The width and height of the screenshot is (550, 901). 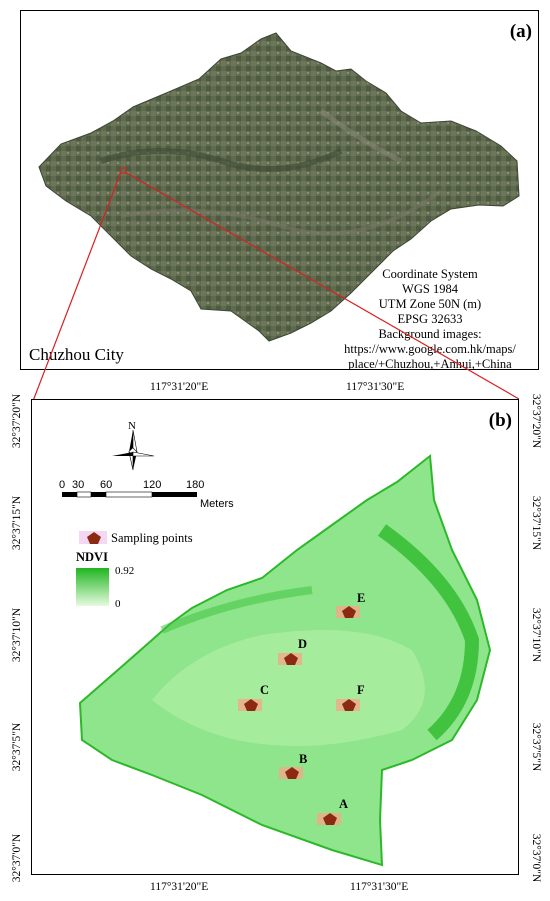 What do you see at coordinates (118, 604) in the screenshot?
I see `legend-ndvi-min: 0` at bounding box center [118, 604].